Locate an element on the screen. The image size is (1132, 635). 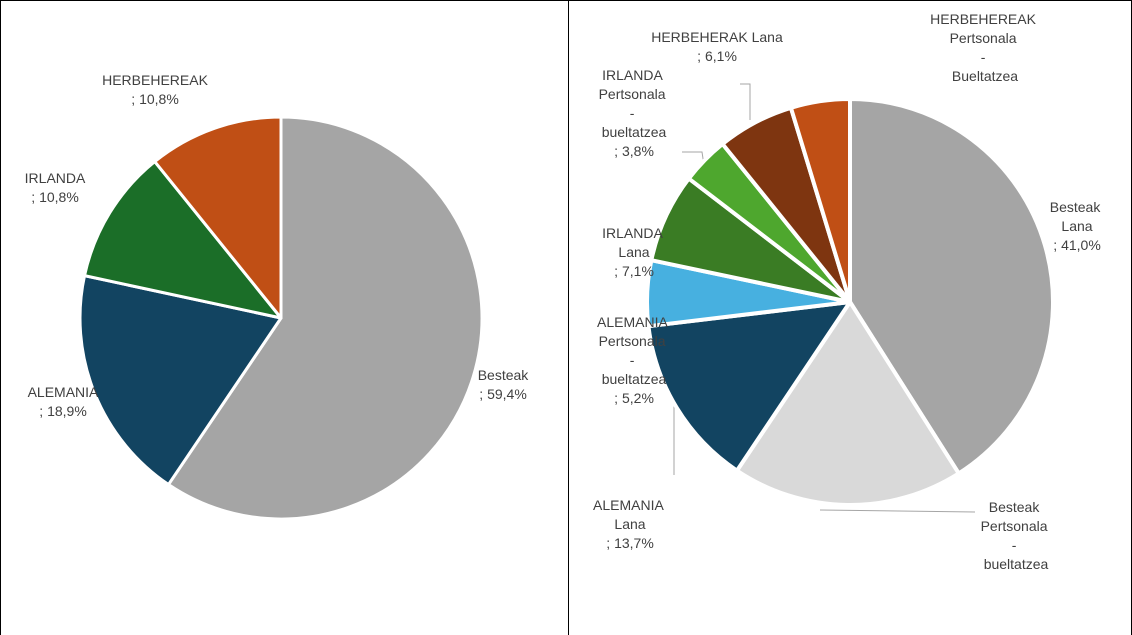
data-label-value: ; 3,8% is located at coordinates (634, 151).